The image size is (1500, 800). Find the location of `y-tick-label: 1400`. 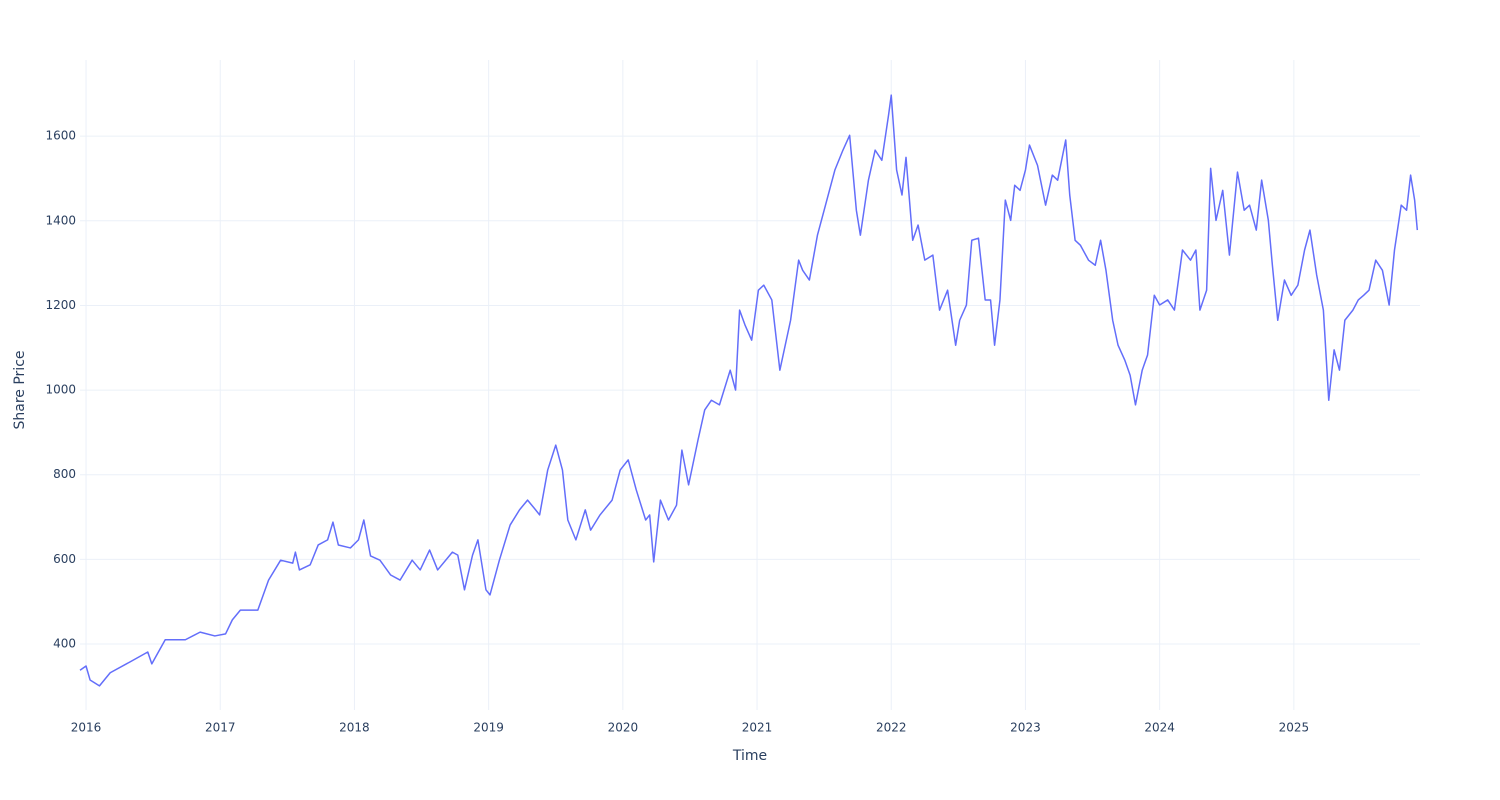

y-tick-label: 1400 is located at coordinates (60, 220).